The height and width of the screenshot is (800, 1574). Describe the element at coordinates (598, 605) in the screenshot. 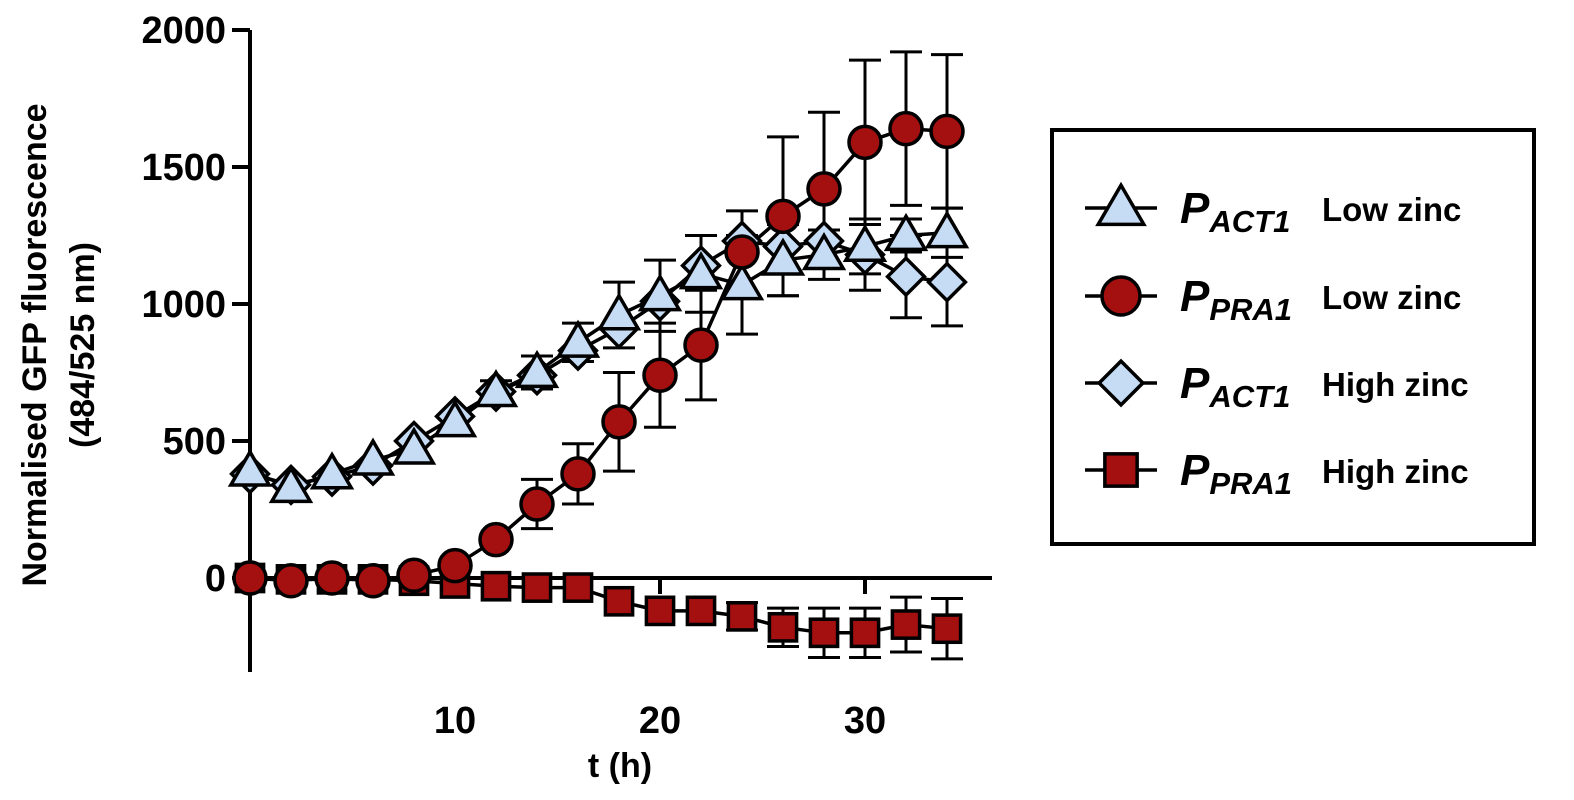

I see `series-line` at that location.